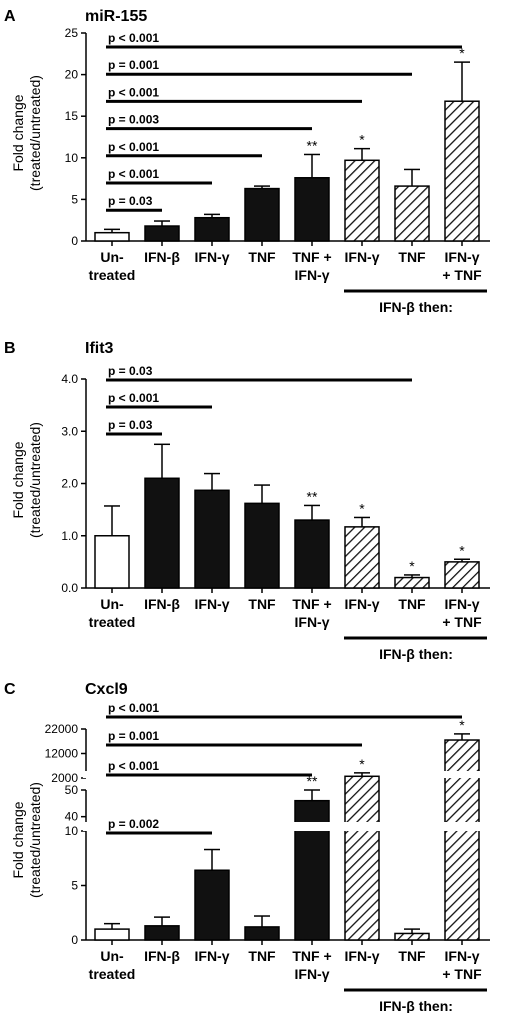  Describe the element at coordinates (69, 379) in the screenshot. I see `y-tick-label: 4.0` at that location.